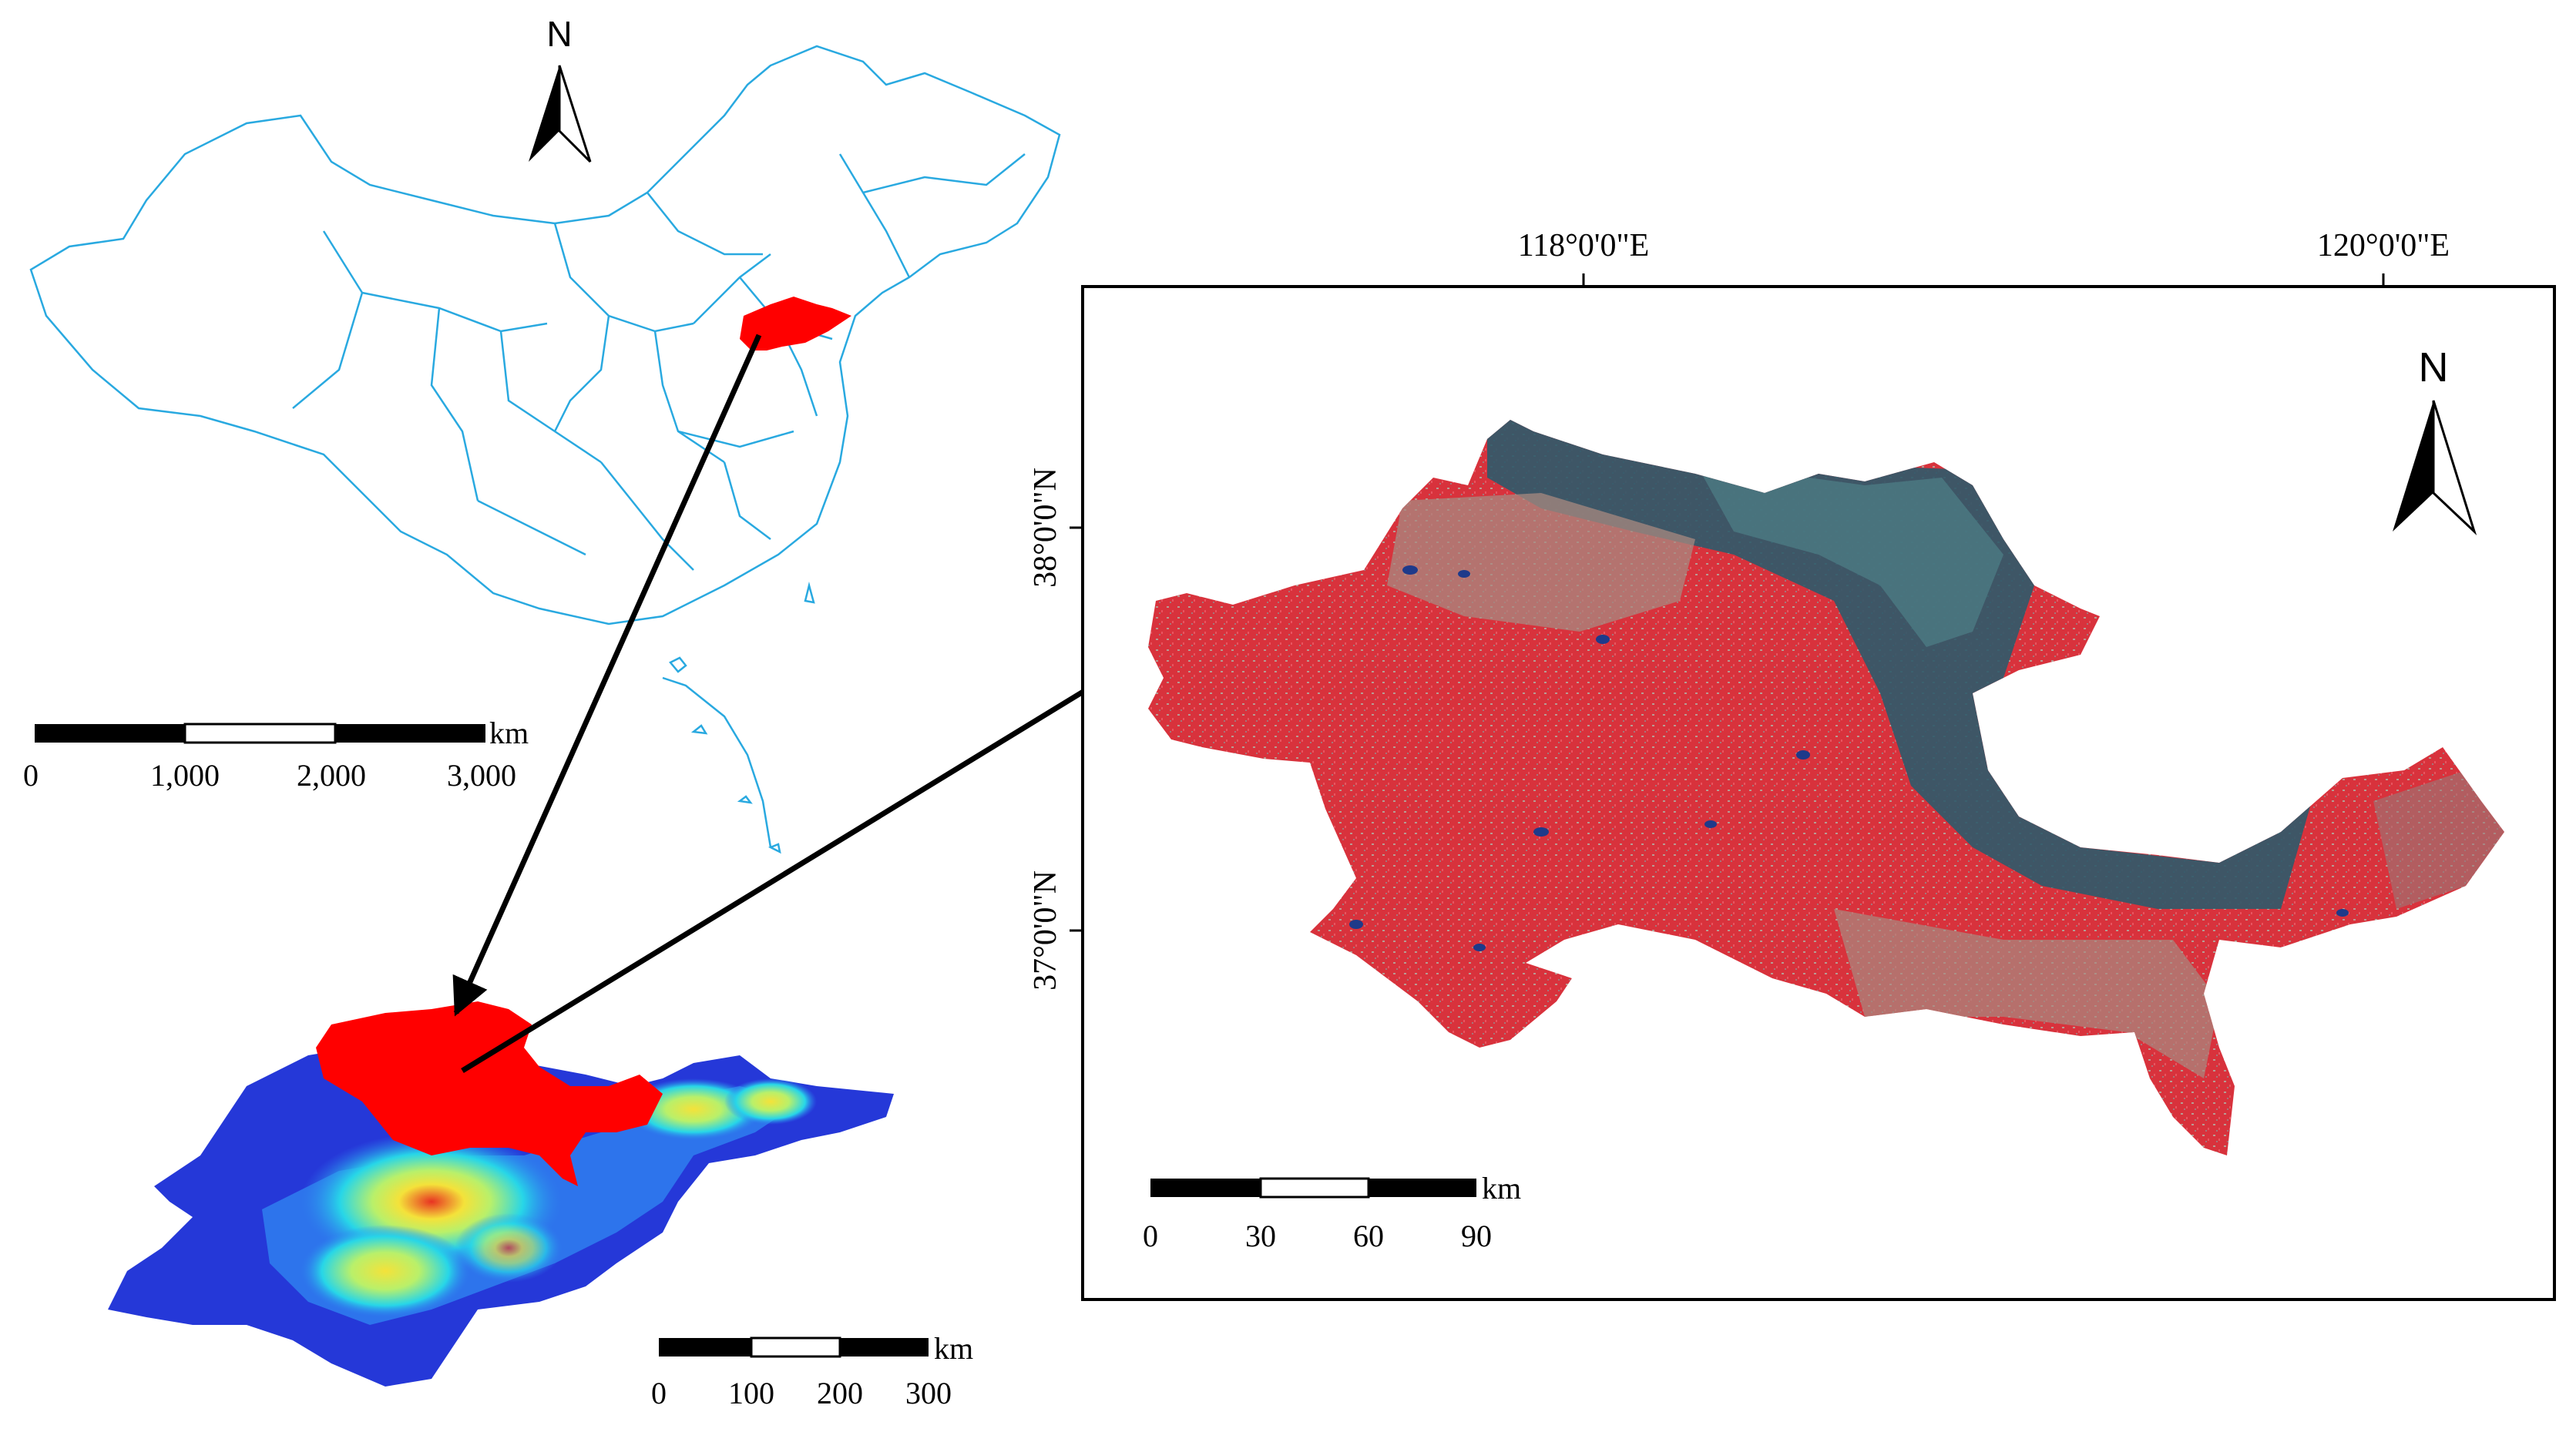  I want to click on province-scale-bar: km 0 100 200 300, so click(812, 1371).